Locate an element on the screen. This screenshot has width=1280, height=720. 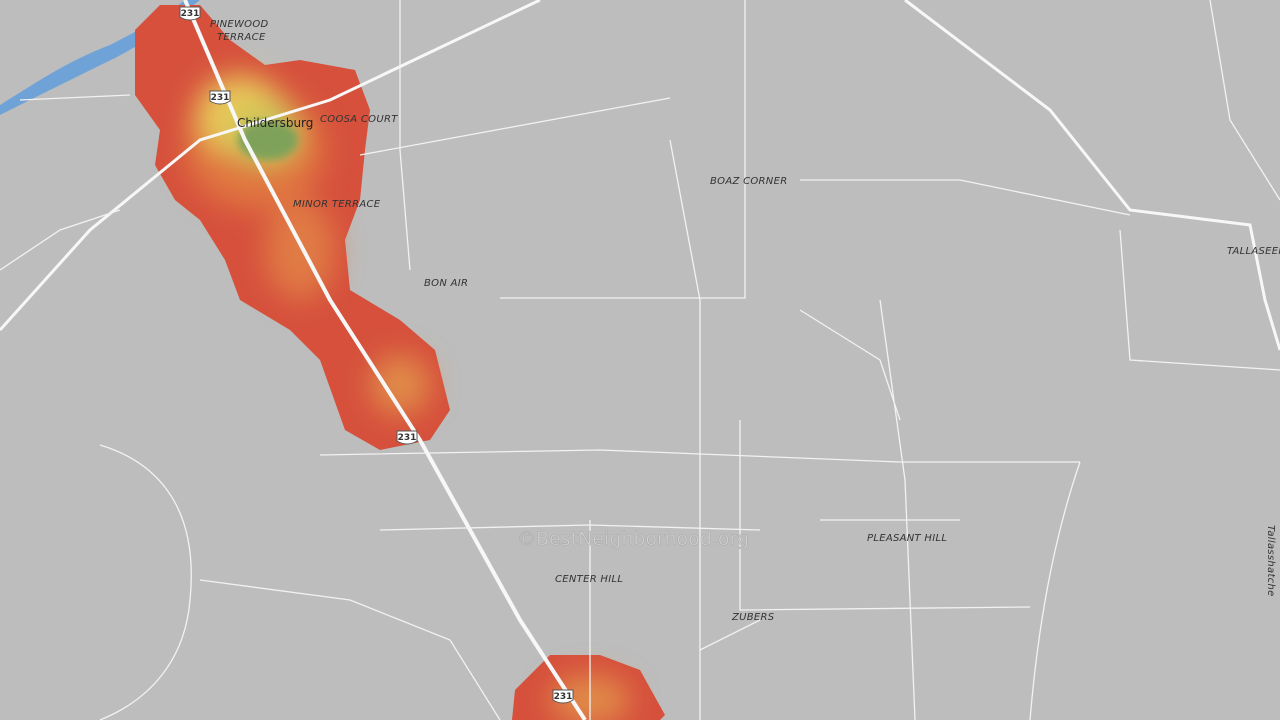
town-label: Childersburg is located at coordinates (275, 123).